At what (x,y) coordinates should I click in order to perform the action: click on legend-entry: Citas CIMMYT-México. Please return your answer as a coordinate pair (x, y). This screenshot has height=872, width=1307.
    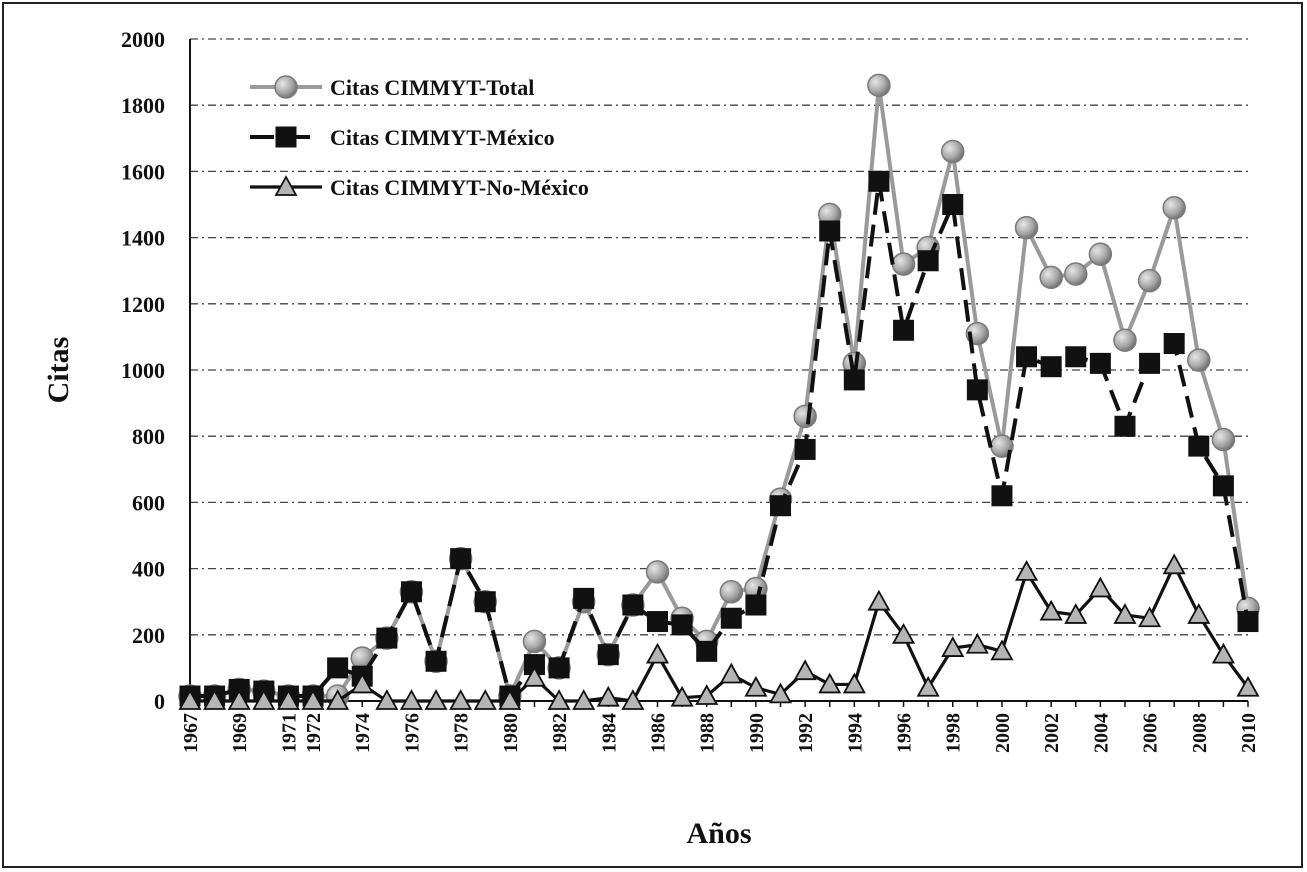
    Looking at the image, I should click on (402, 137).